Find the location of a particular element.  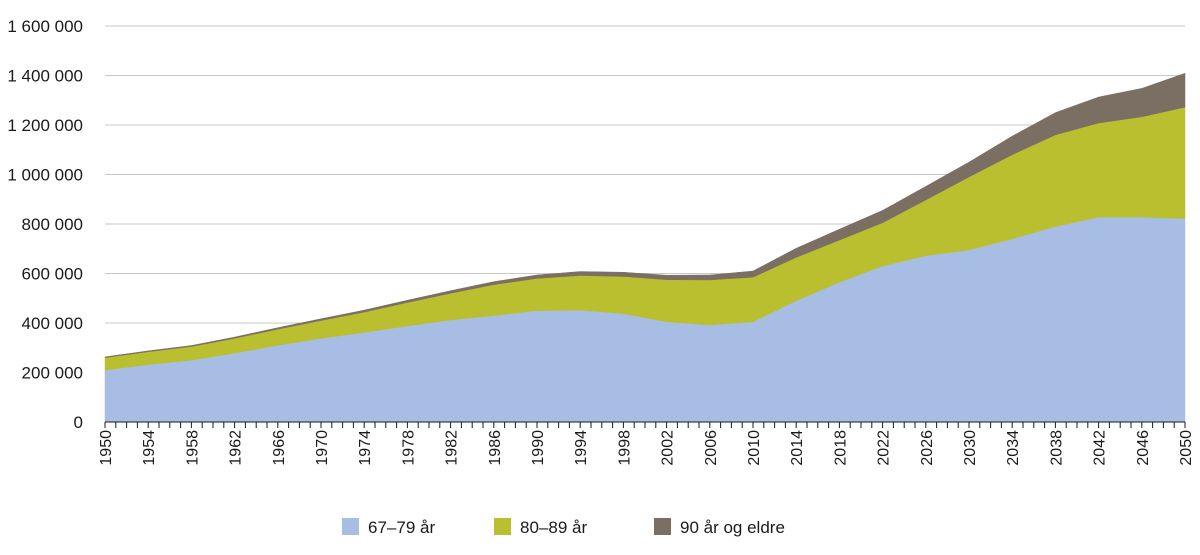

x-tick-label: 2038 is located at coordinates (1056, 448).